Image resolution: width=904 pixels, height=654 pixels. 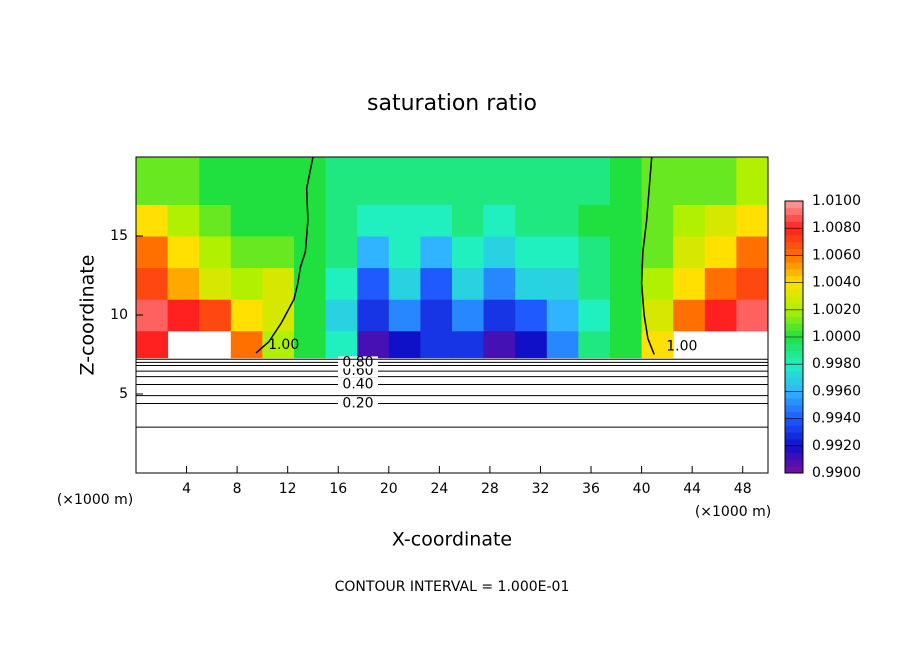 I want to click on contour-label-bg, so click(x=358, y=403).